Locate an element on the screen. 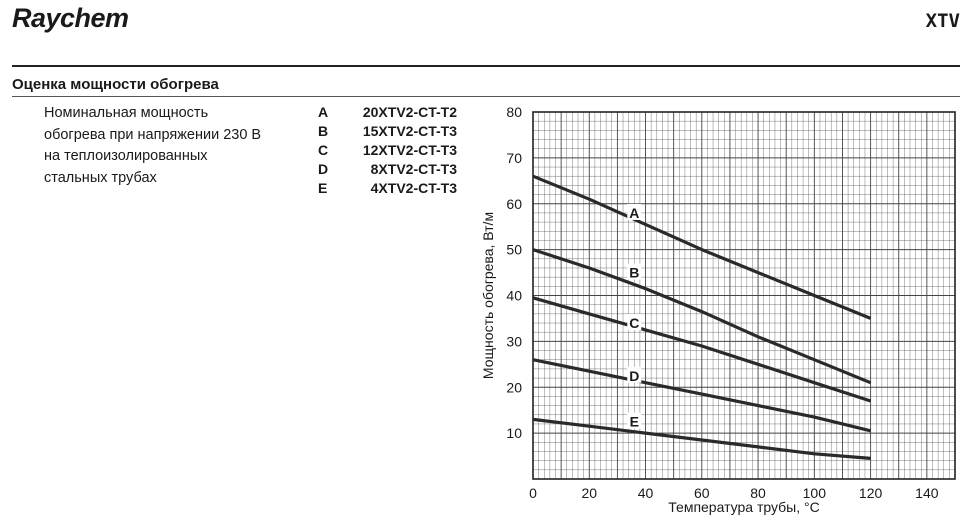 This screenshot has height=529, width=969. legend-row: C 12XTV2-CT-T3 is located at coordinates (387, 150).